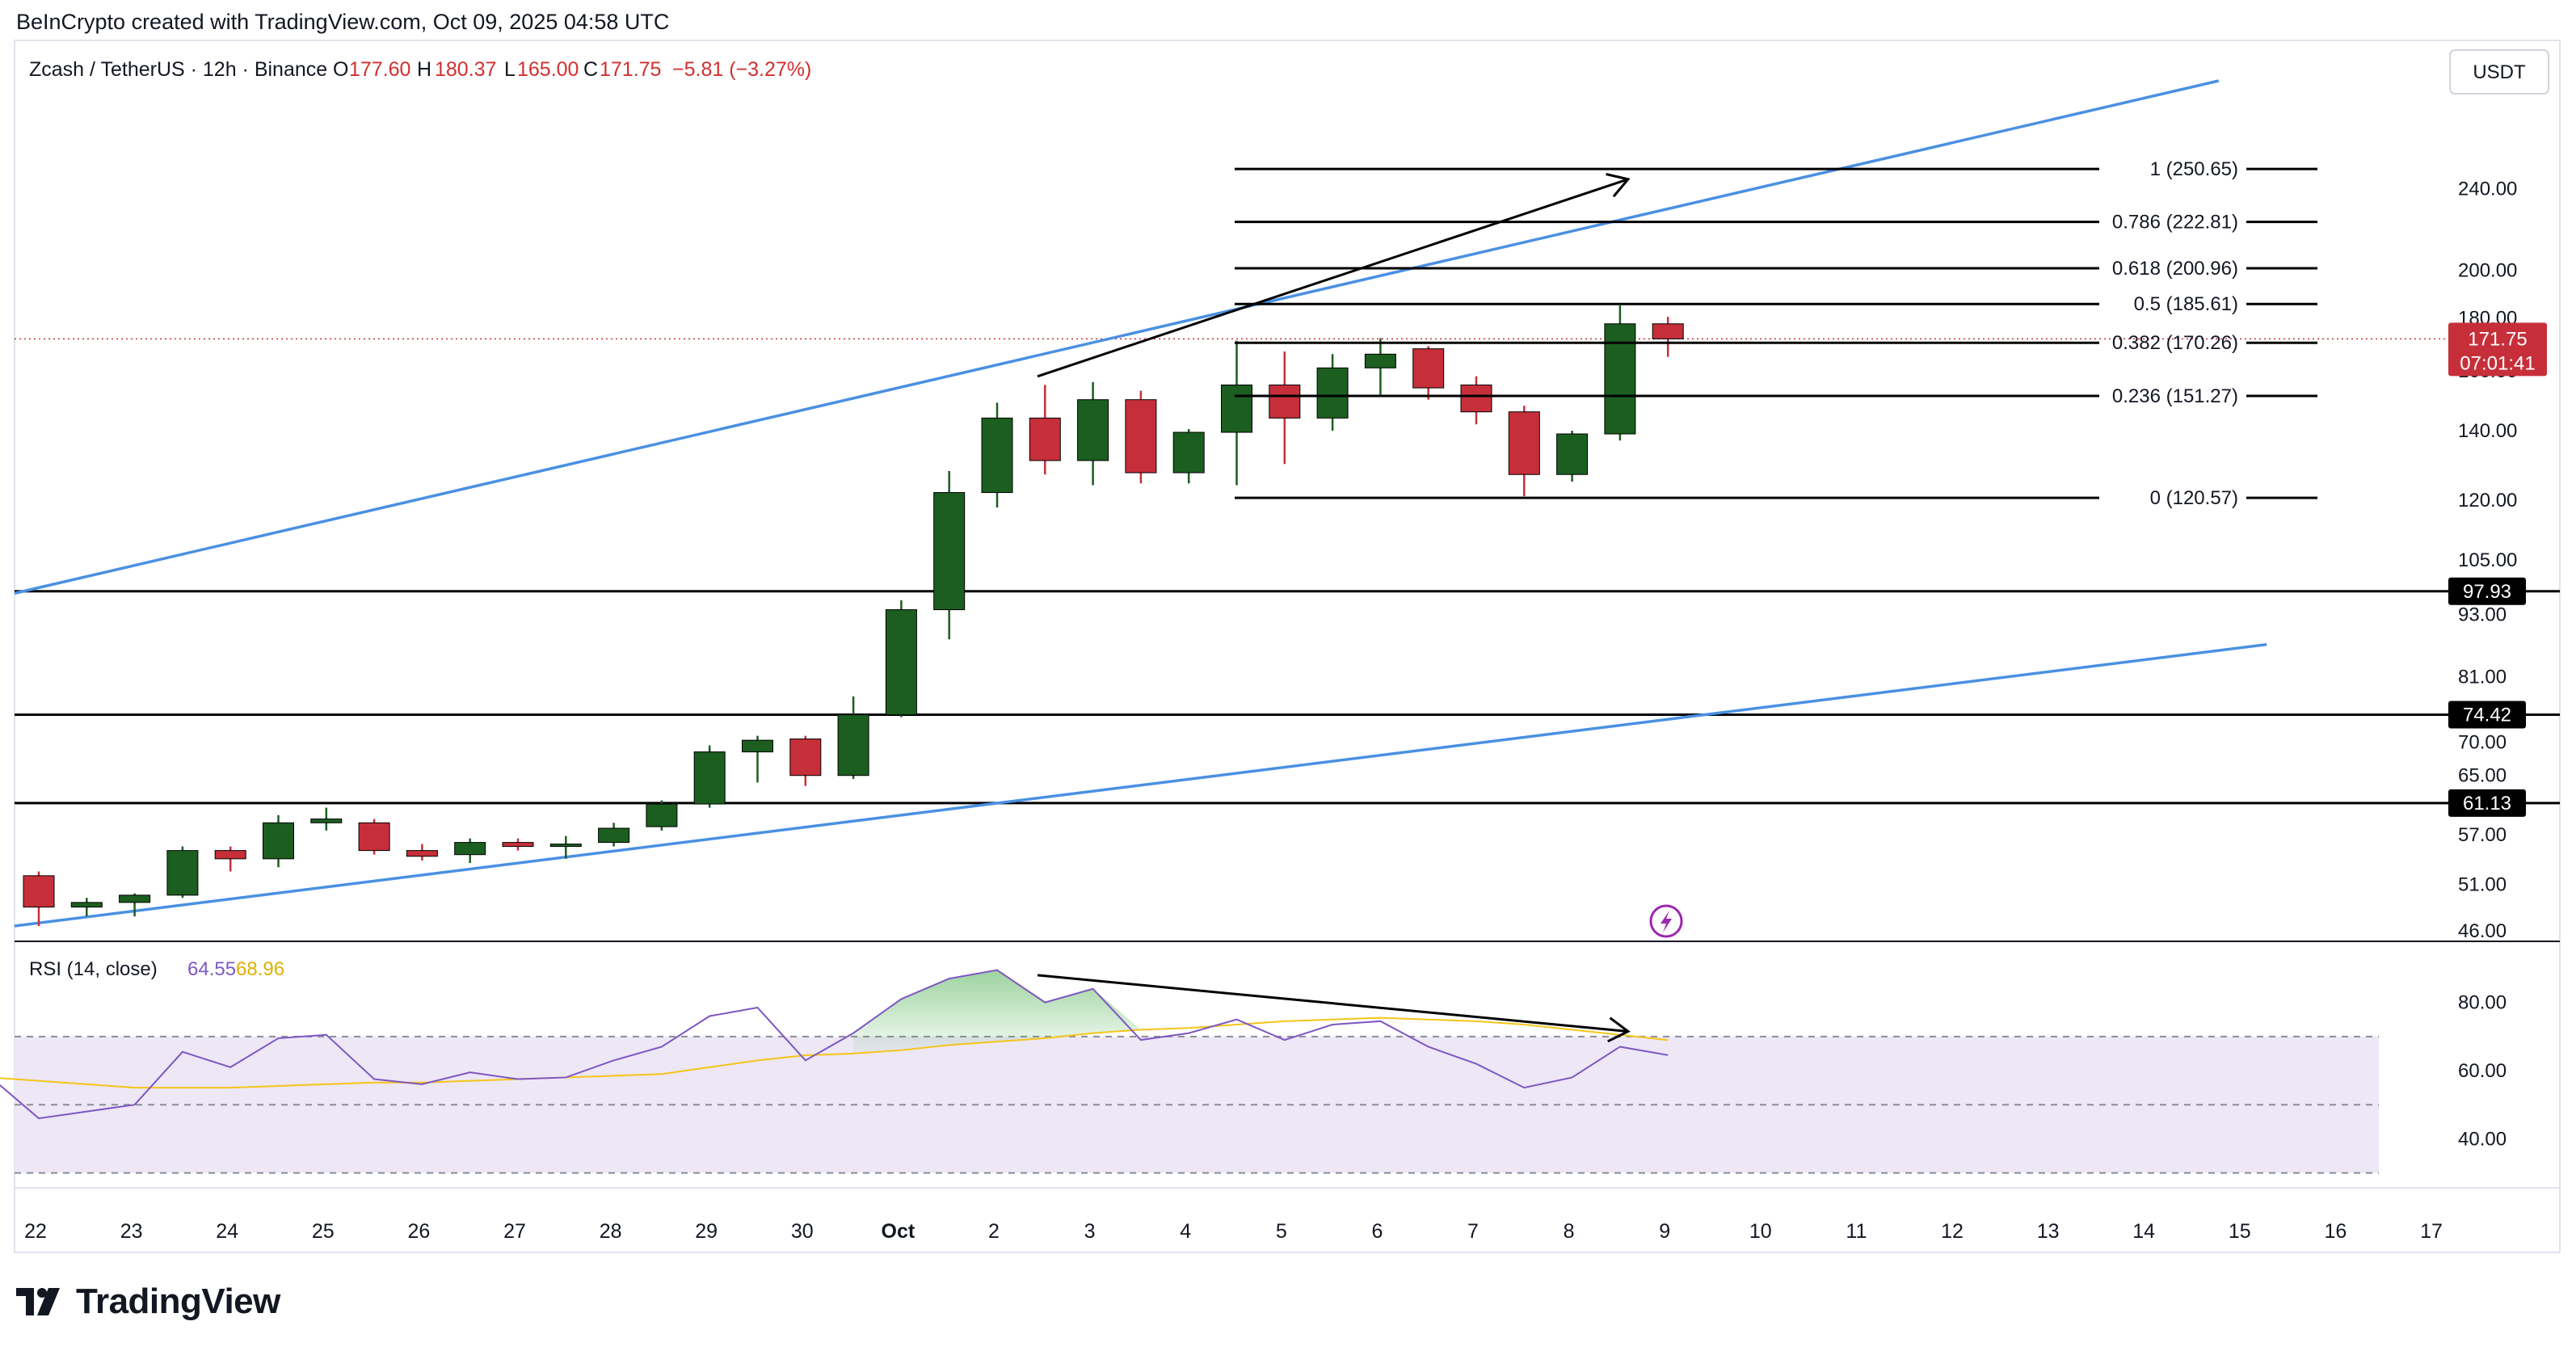 Image resolution: width=2576 pixels, height=1351 pixels. I want to click on time-tick-label: 11, so click(1856, 1231).